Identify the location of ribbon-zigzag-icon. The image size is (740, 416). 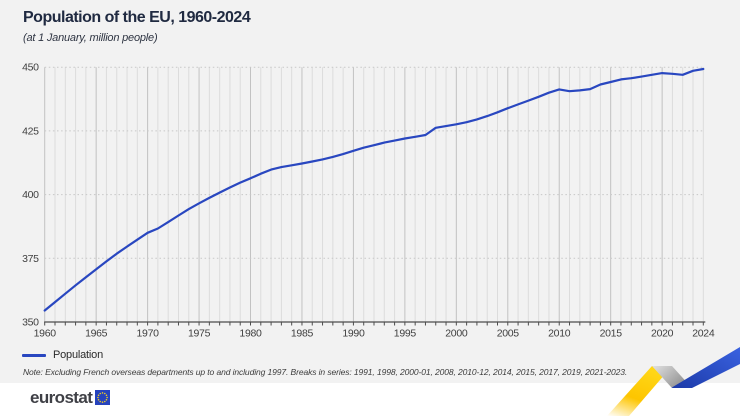
(673, 381).